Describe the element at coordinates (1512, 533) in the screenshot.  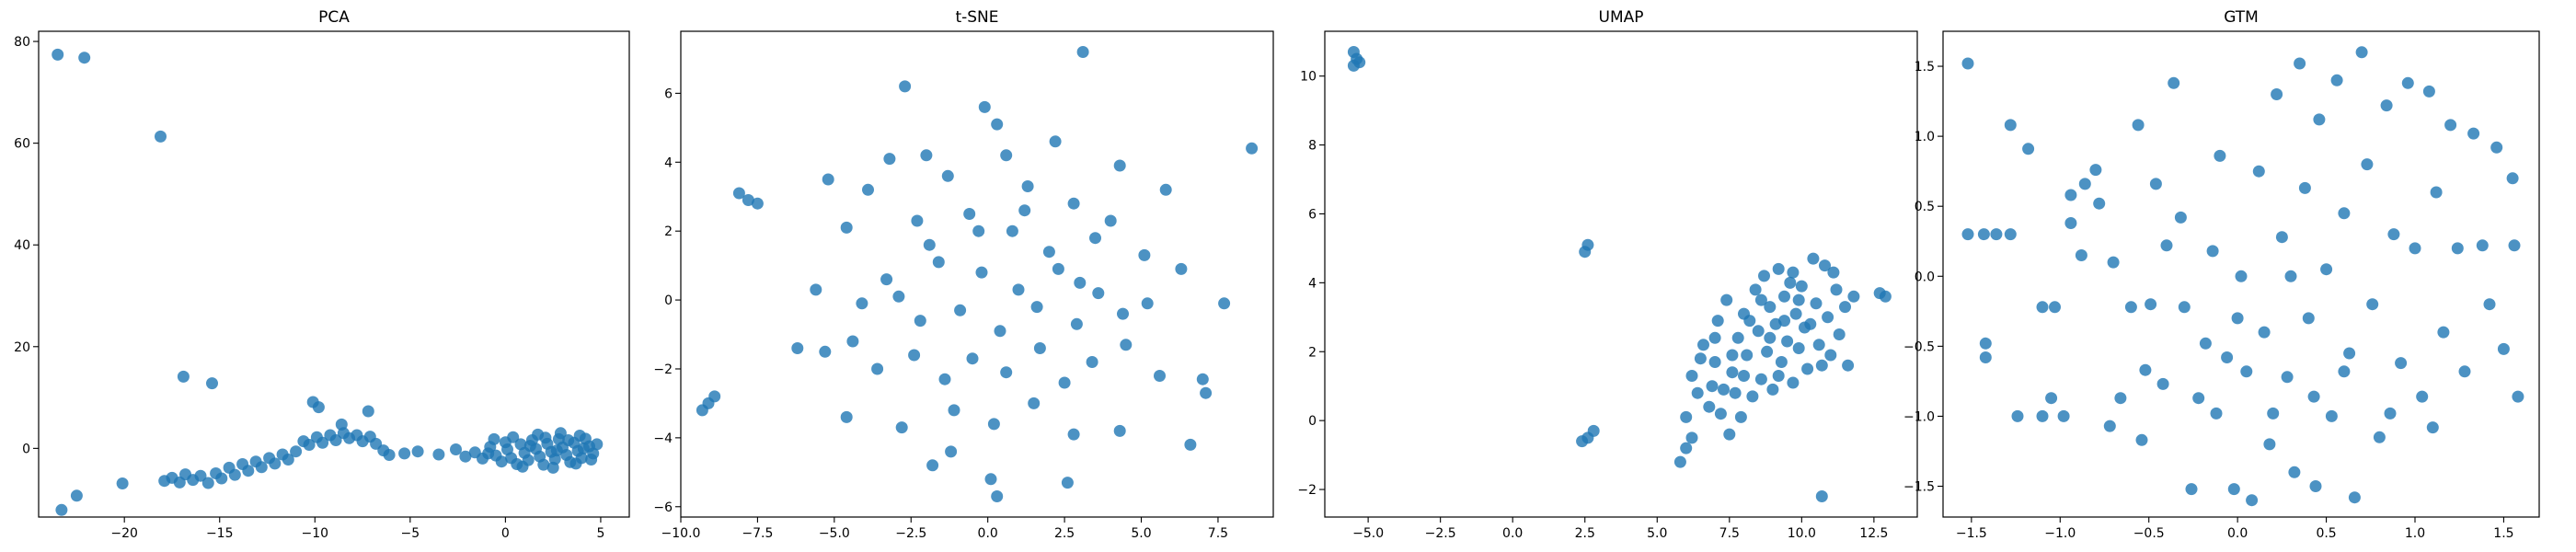
I see `x-tick-label: 0.0` at that location.